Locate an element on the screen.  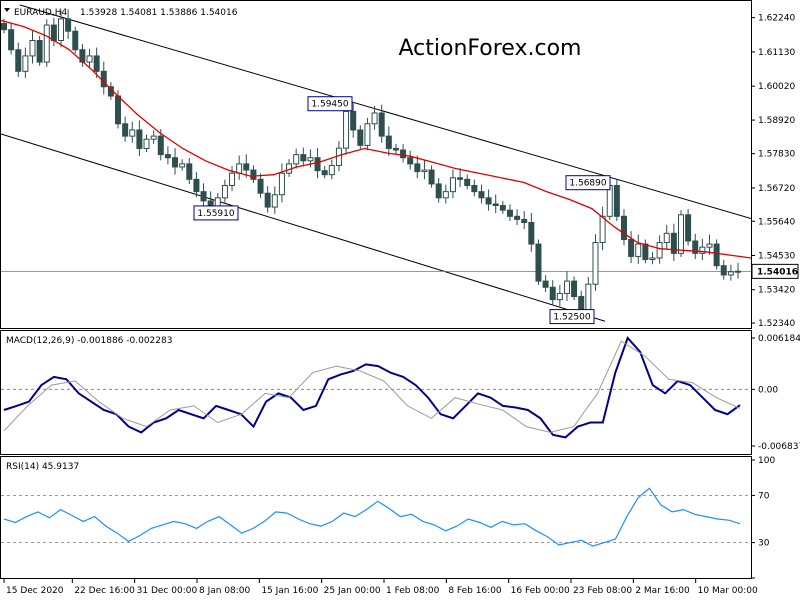
time-tick-label: 25 Jan 00:00 is located at coordinates (352, 591).